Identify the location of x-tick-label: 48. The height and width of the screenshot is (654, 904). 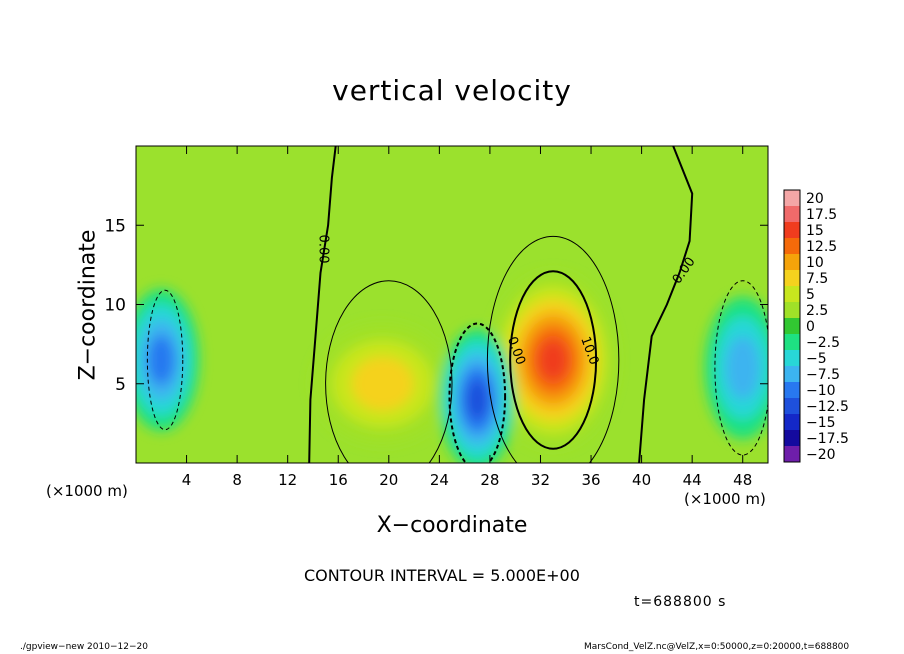
(742, 480).